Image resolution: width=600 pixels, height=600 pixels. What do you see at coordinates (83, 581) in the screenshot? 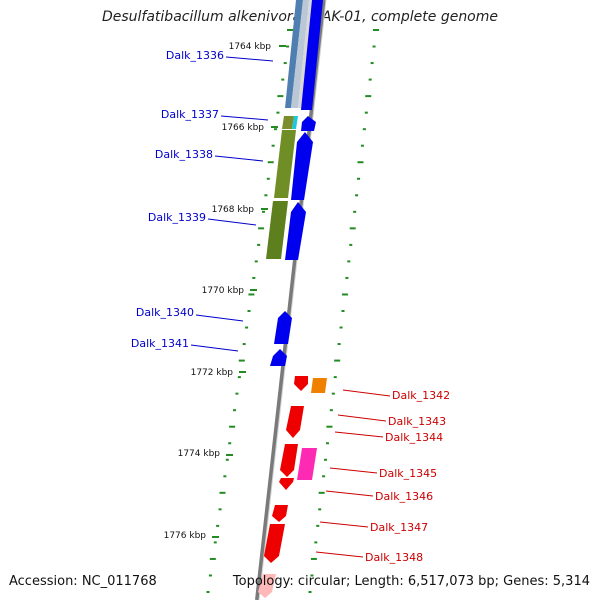
I see `accession-text: Accession: NC_011768` at bounding box center [83, 581].